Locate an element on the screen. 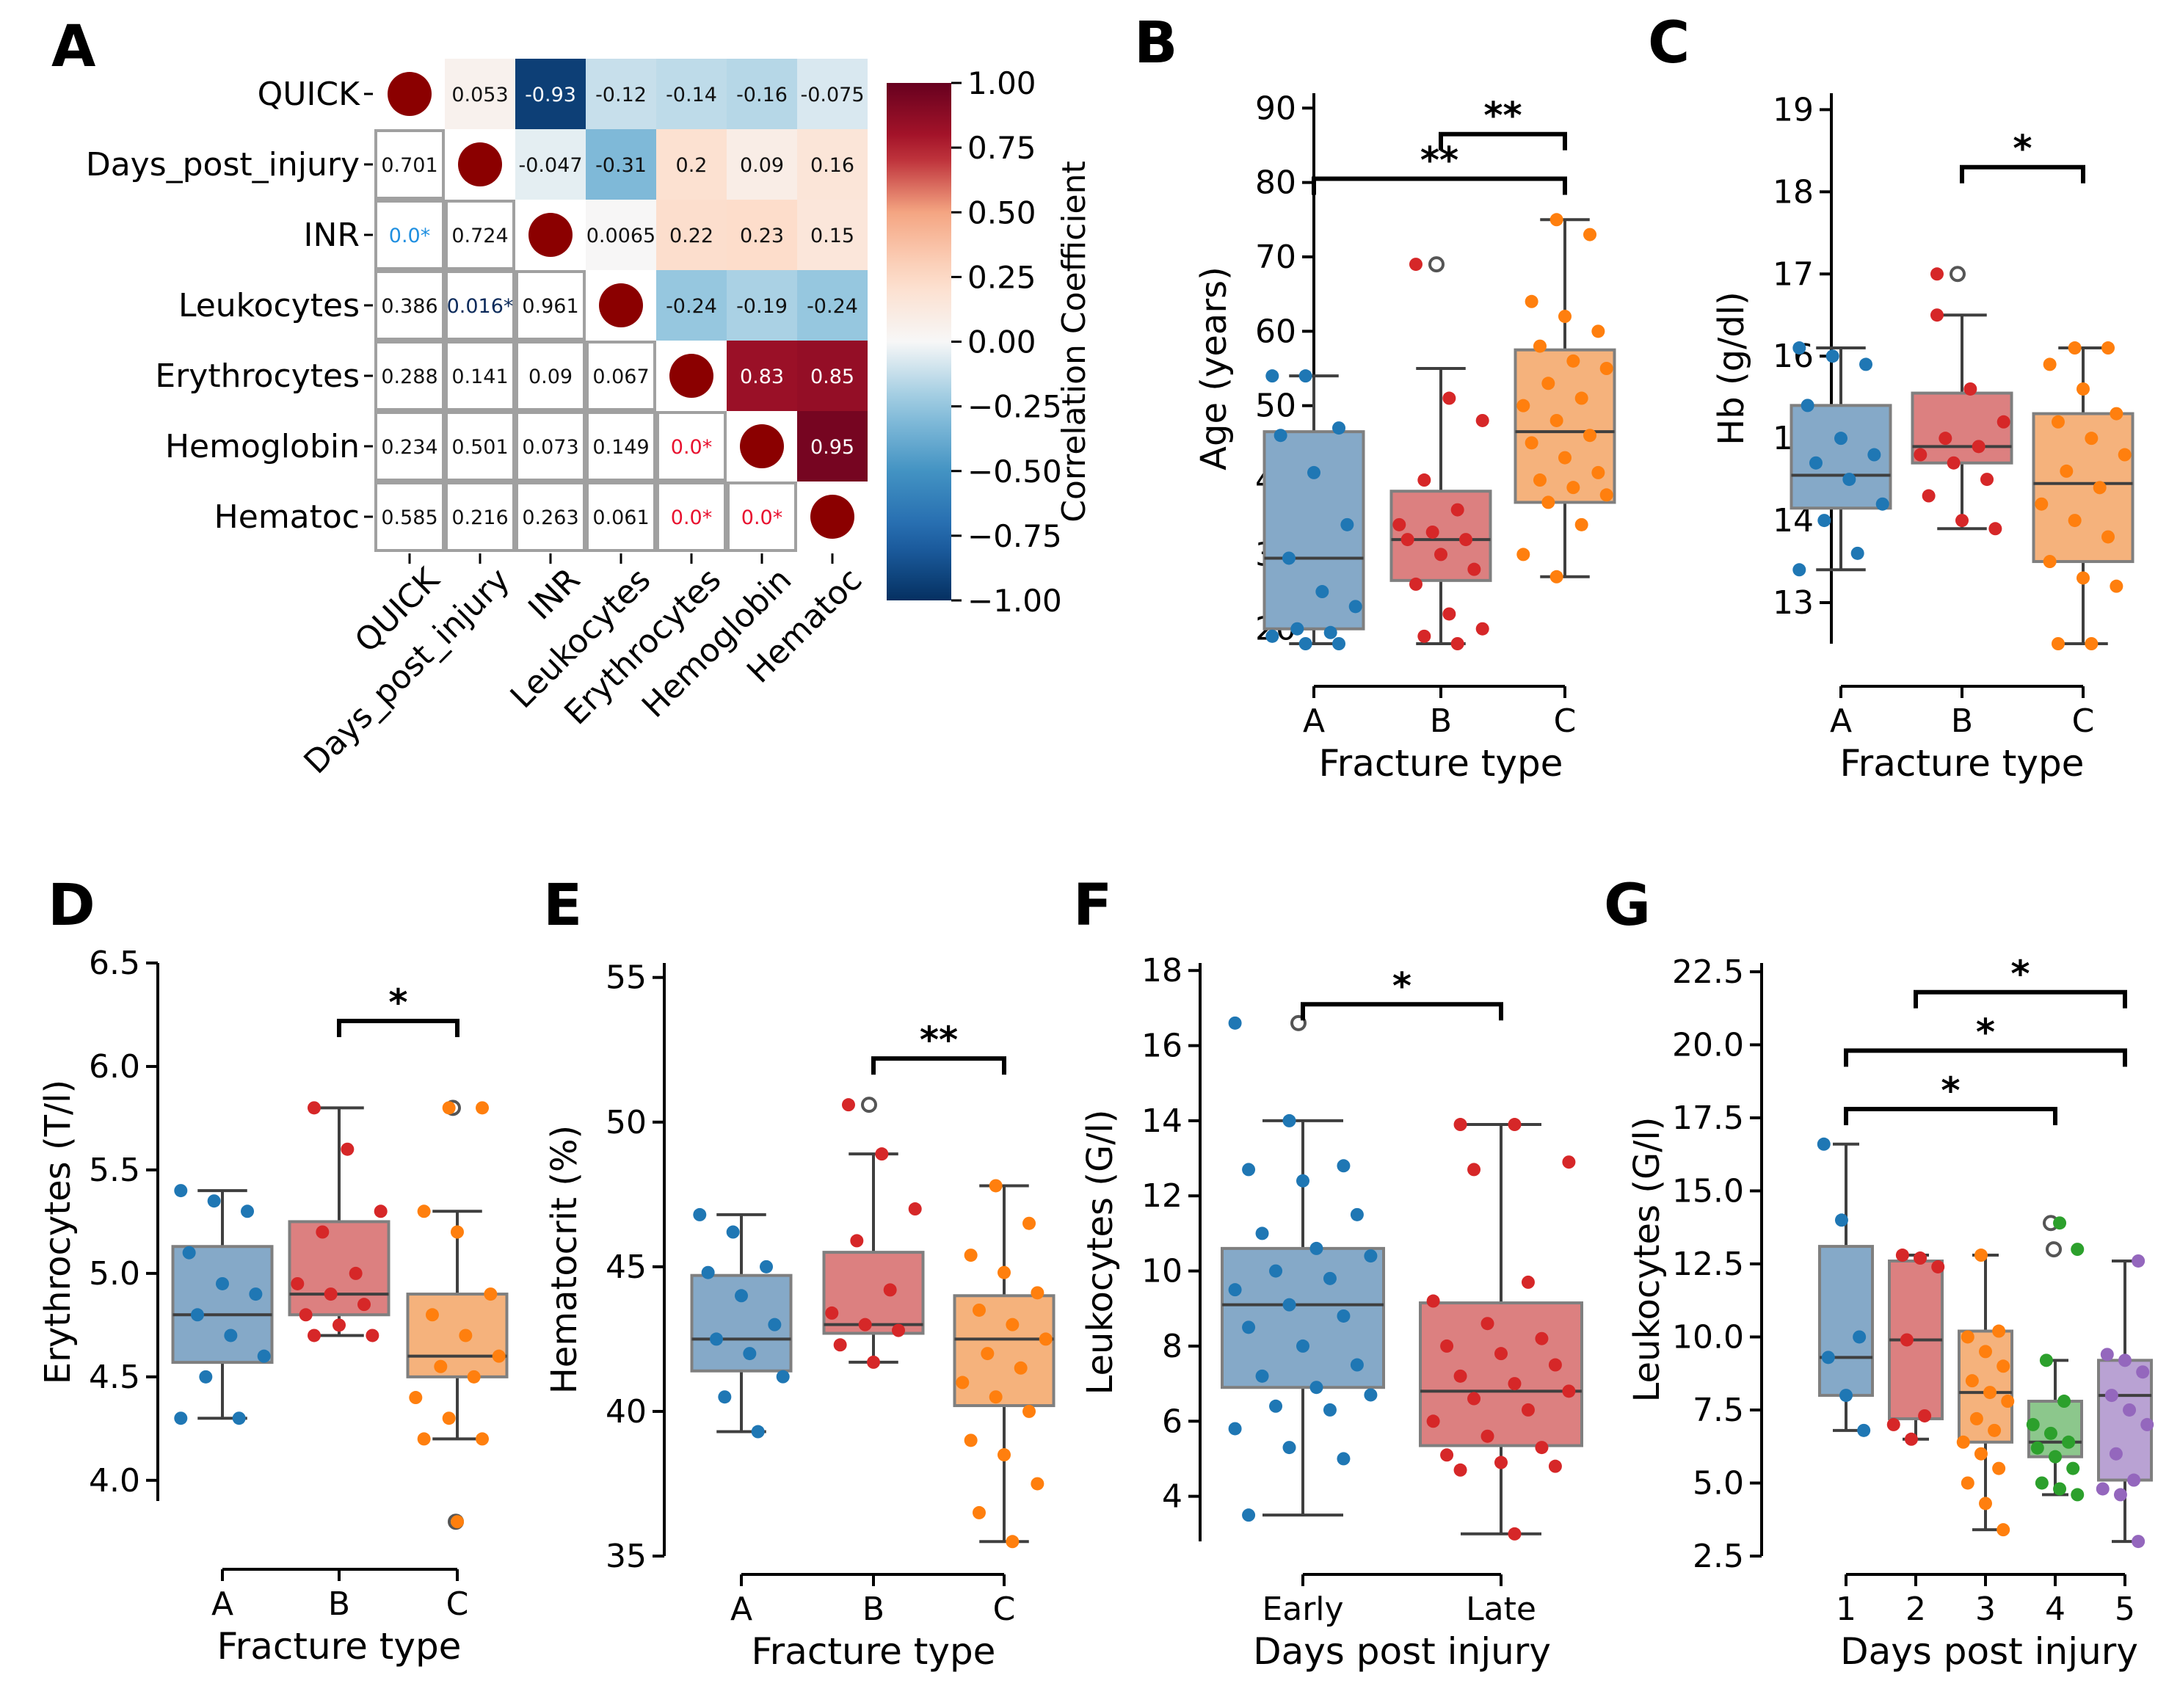 This screenshot has height=1708, width=2180. y-tick-label: 7.5 is located at coordinates (1718, 1410).